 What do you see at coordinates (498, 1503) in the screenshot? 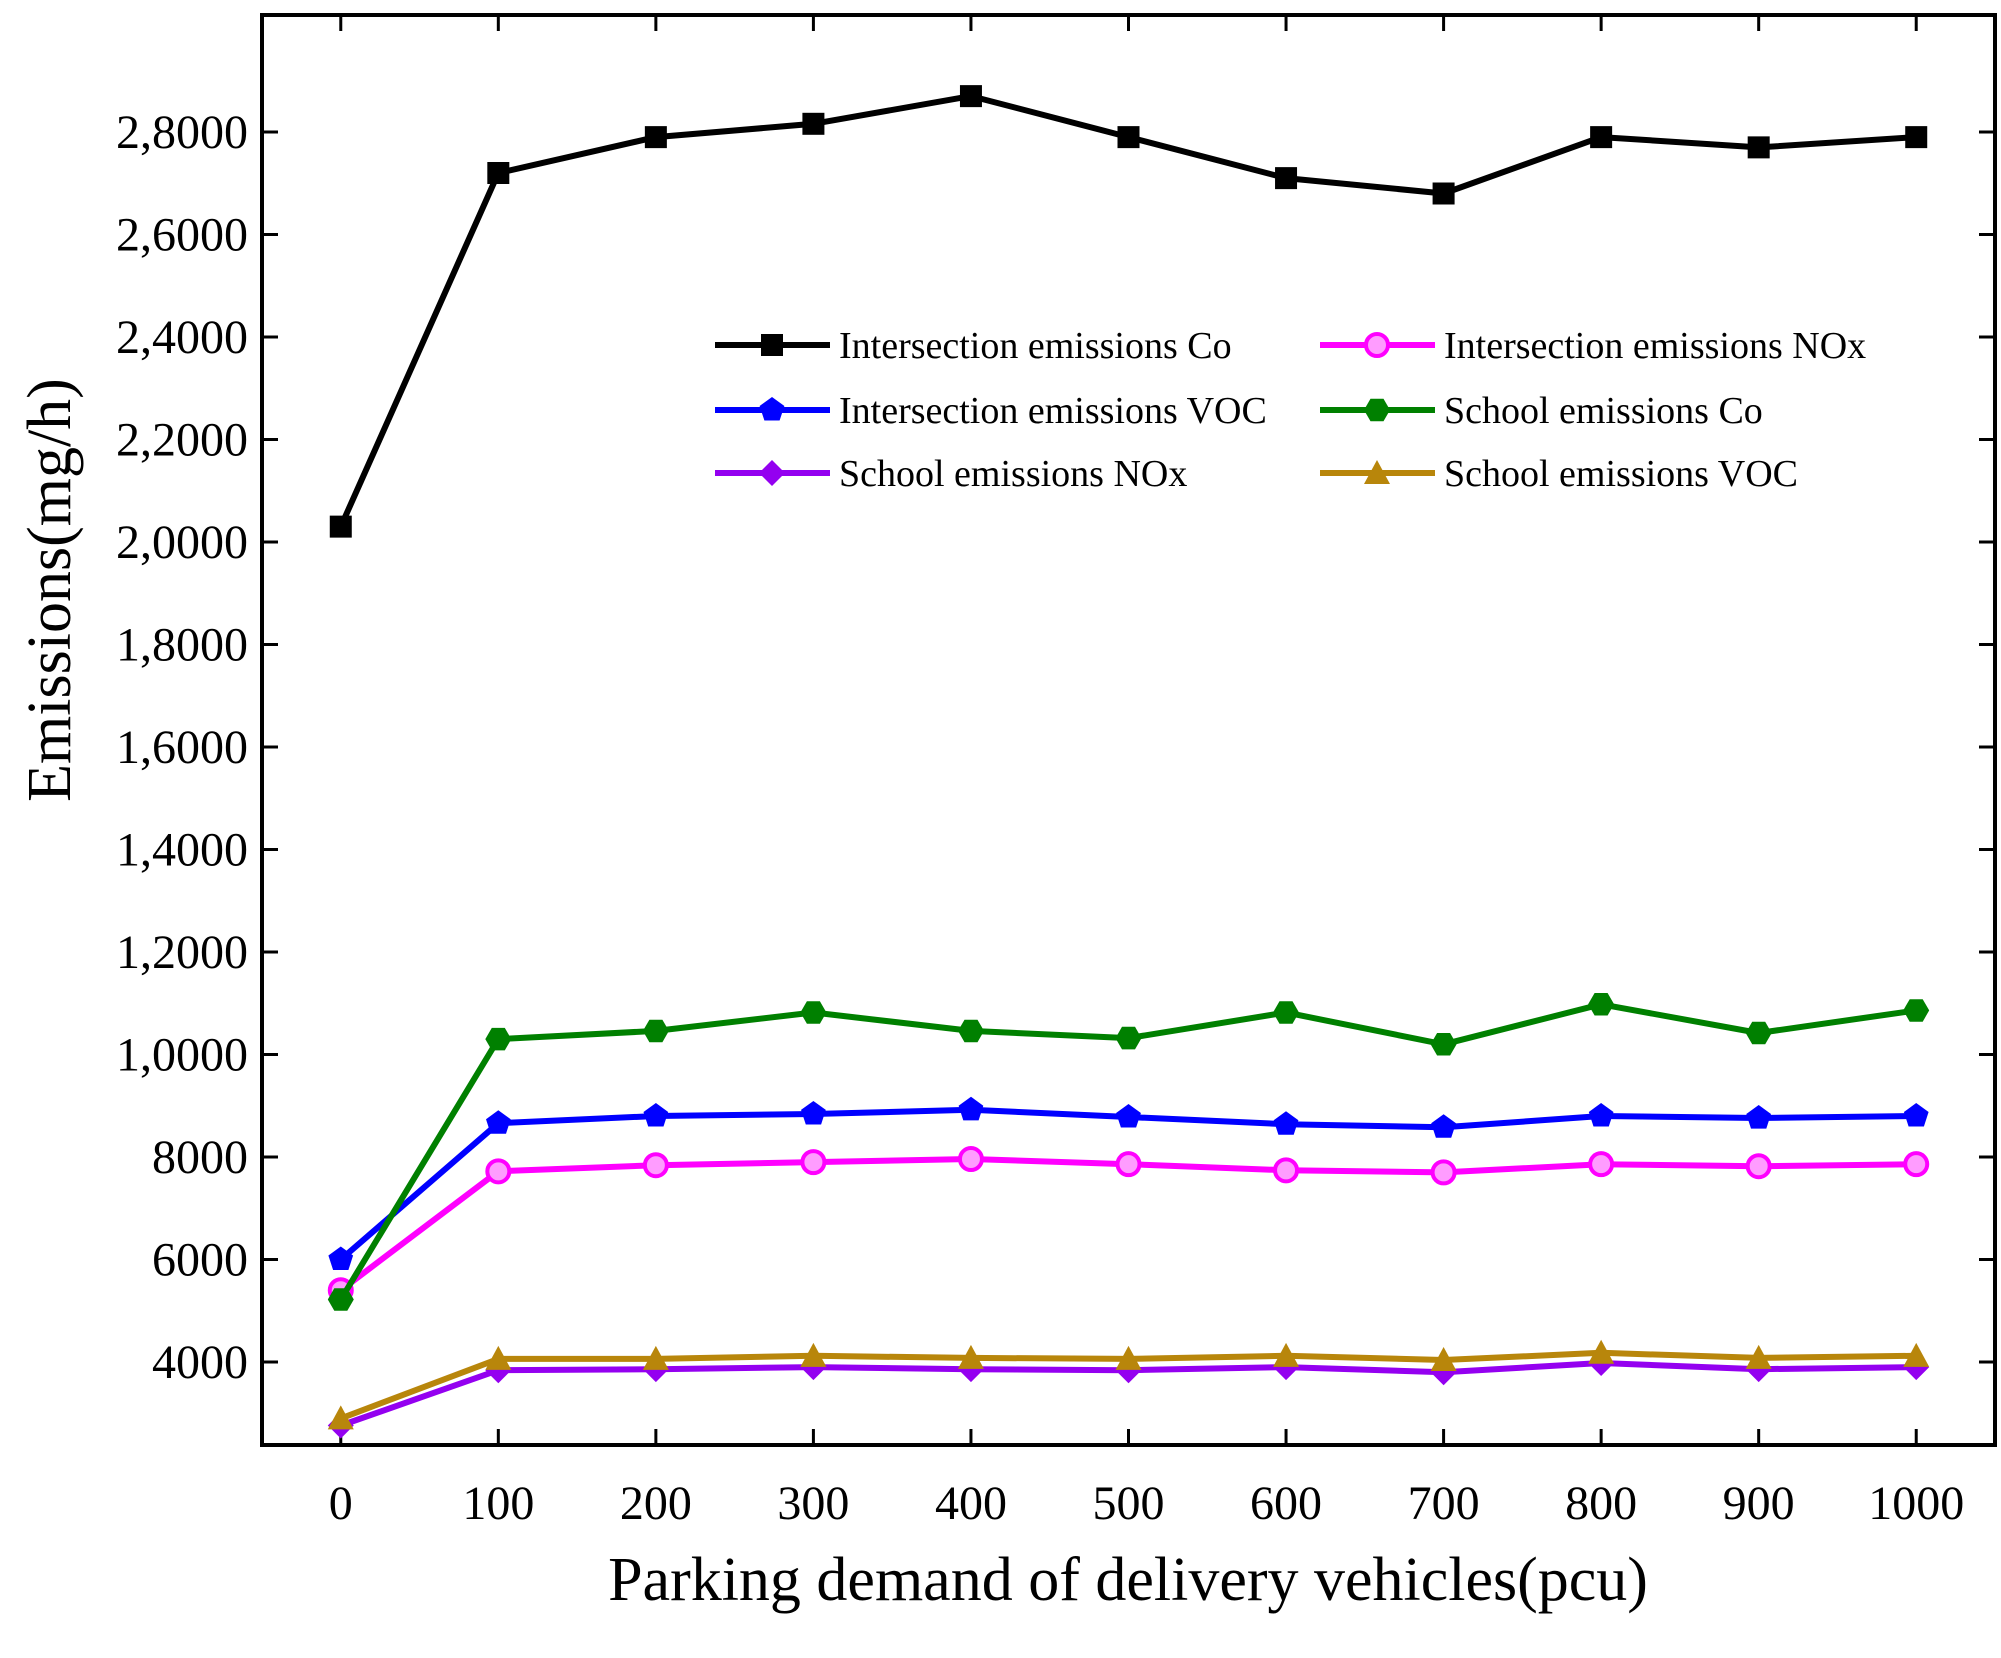
I see `x-tick-label: 100` at bounding box center [498, 1503].